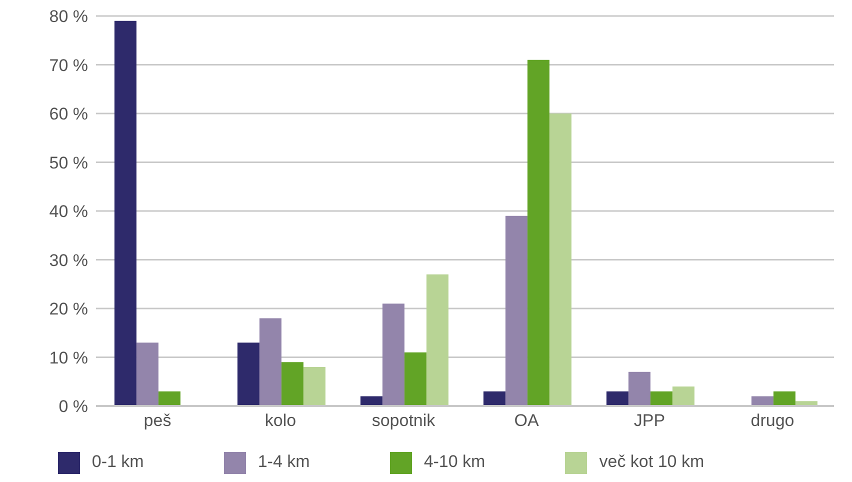 Image resolution: width=852 pixels, height=482 pixels. I want to click on x-tick-label: sopotnik, so click(404, 420).